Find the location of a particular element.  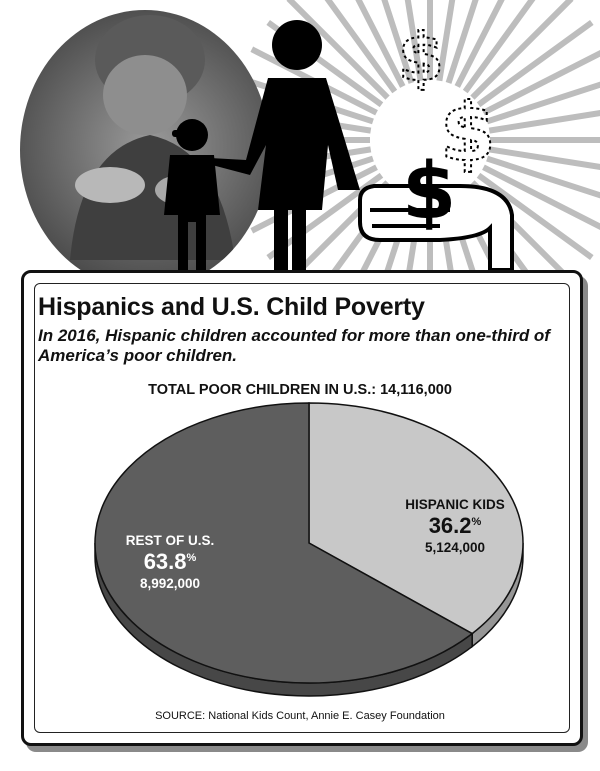

chart-title: Hispanics and U.S. Child Poverty is located at coordinates (231, 307).